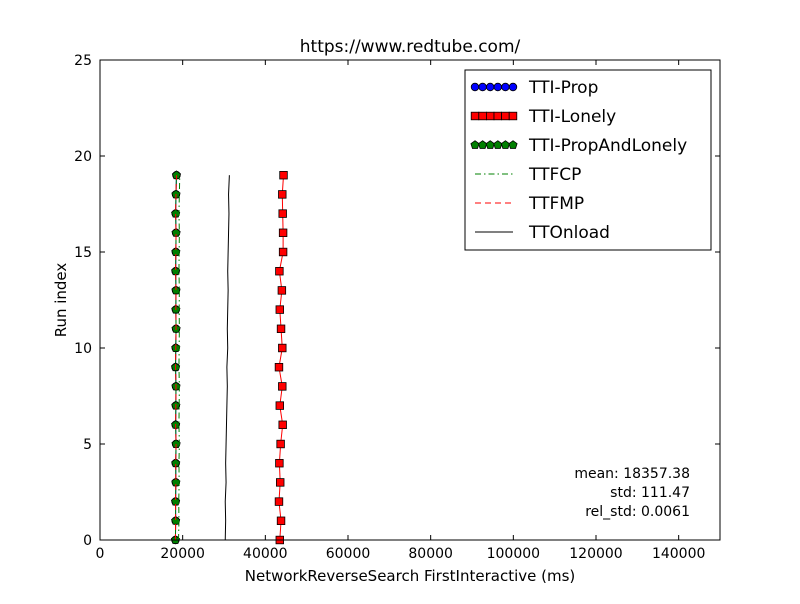  Describe the element at coordinates (61, 300) in the screenshot. I see `y-axis-label: Run index` at that location.